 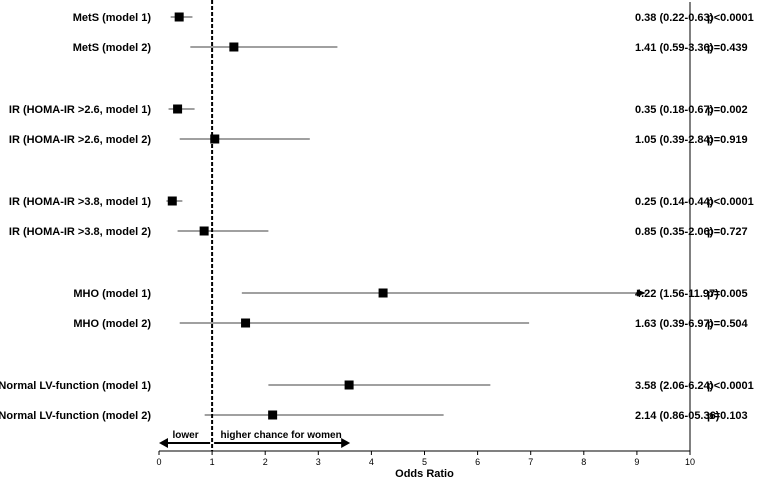 I want to click on higher-arrow-head, so click(x=346, y=443).